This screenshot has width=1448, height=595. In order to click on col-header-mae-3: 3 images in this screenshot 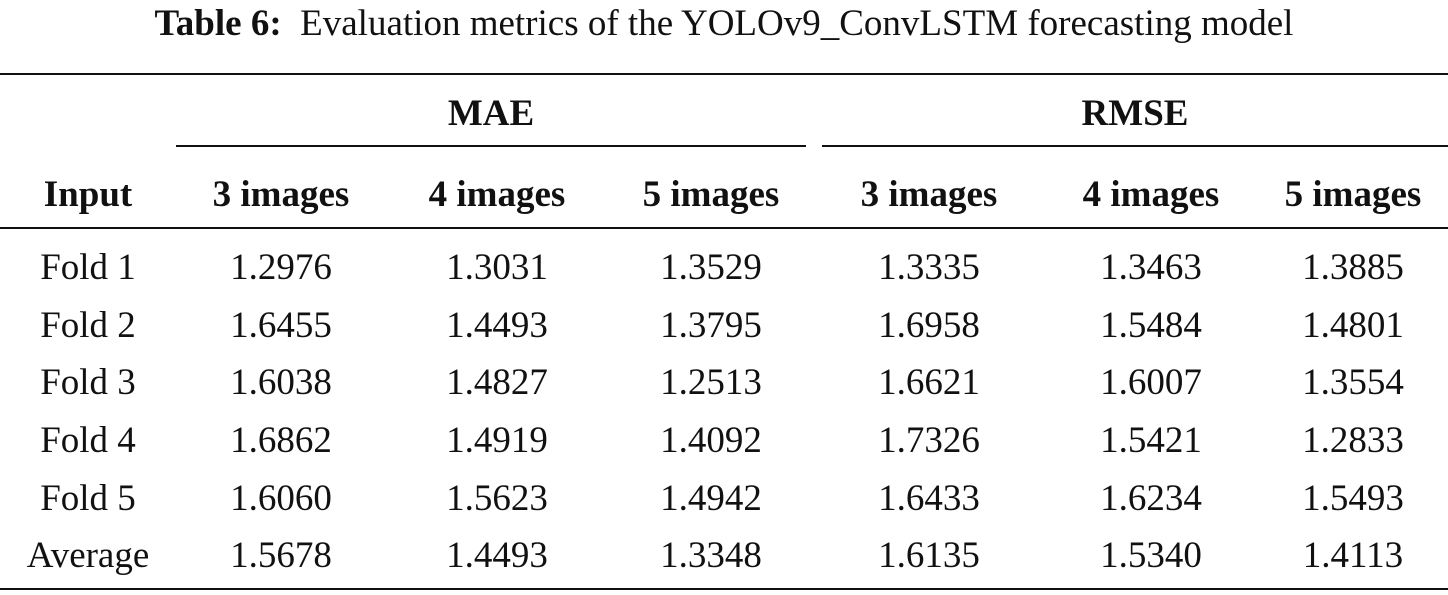, I will do `click(281, 194)`.